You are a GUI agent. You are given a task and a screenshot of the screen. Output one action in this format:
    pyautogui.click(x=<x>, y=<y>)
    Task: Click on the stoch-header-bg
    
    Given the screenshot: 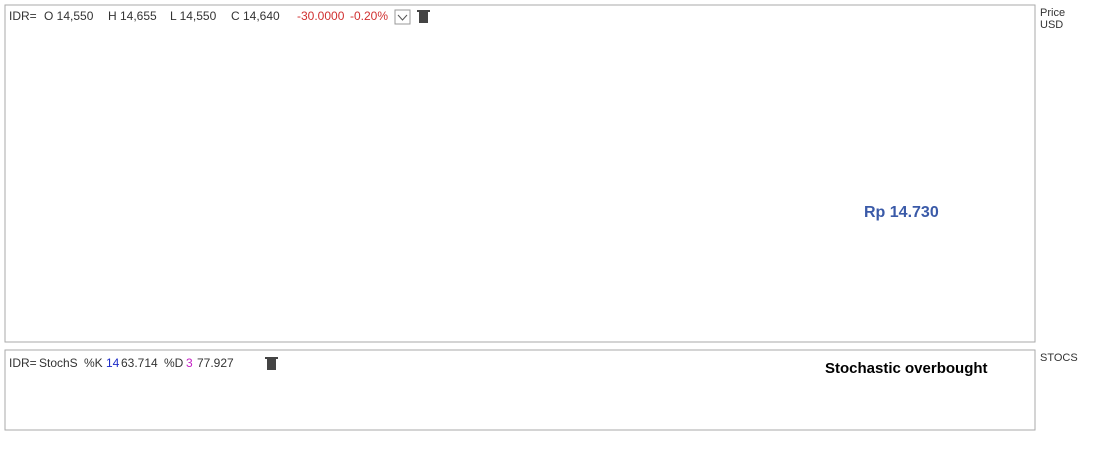 What is the action you would take?
    pyautogui.click(x=141, y=363)
    